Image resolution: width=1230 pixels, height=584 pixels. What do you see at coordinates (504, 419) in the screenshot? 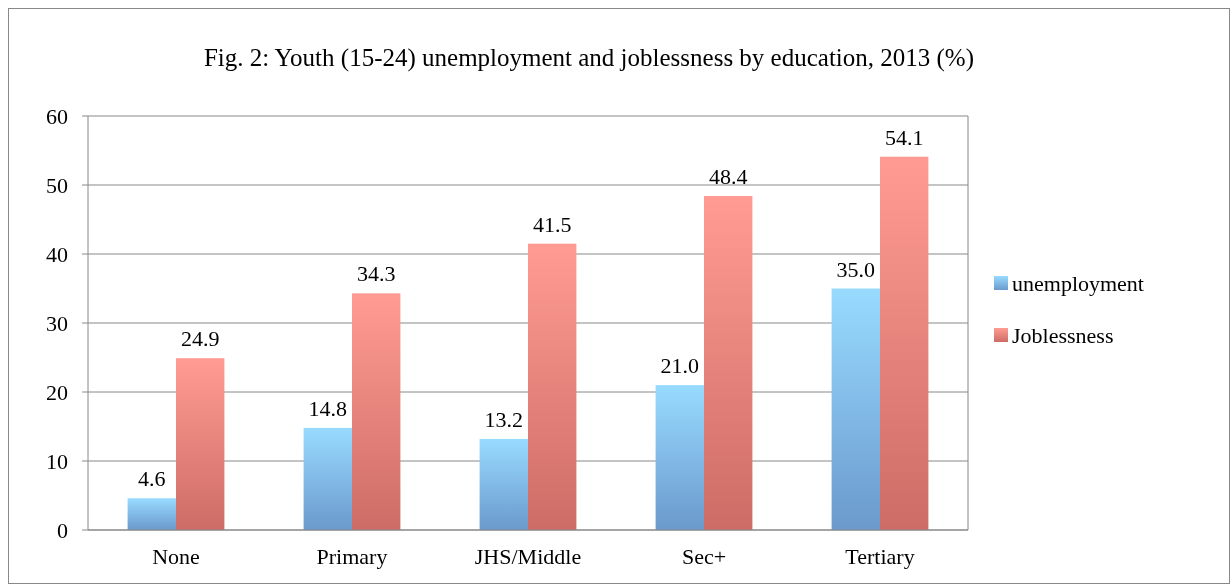
I see `data-label: 13.2` at bounding box center [504, 419].